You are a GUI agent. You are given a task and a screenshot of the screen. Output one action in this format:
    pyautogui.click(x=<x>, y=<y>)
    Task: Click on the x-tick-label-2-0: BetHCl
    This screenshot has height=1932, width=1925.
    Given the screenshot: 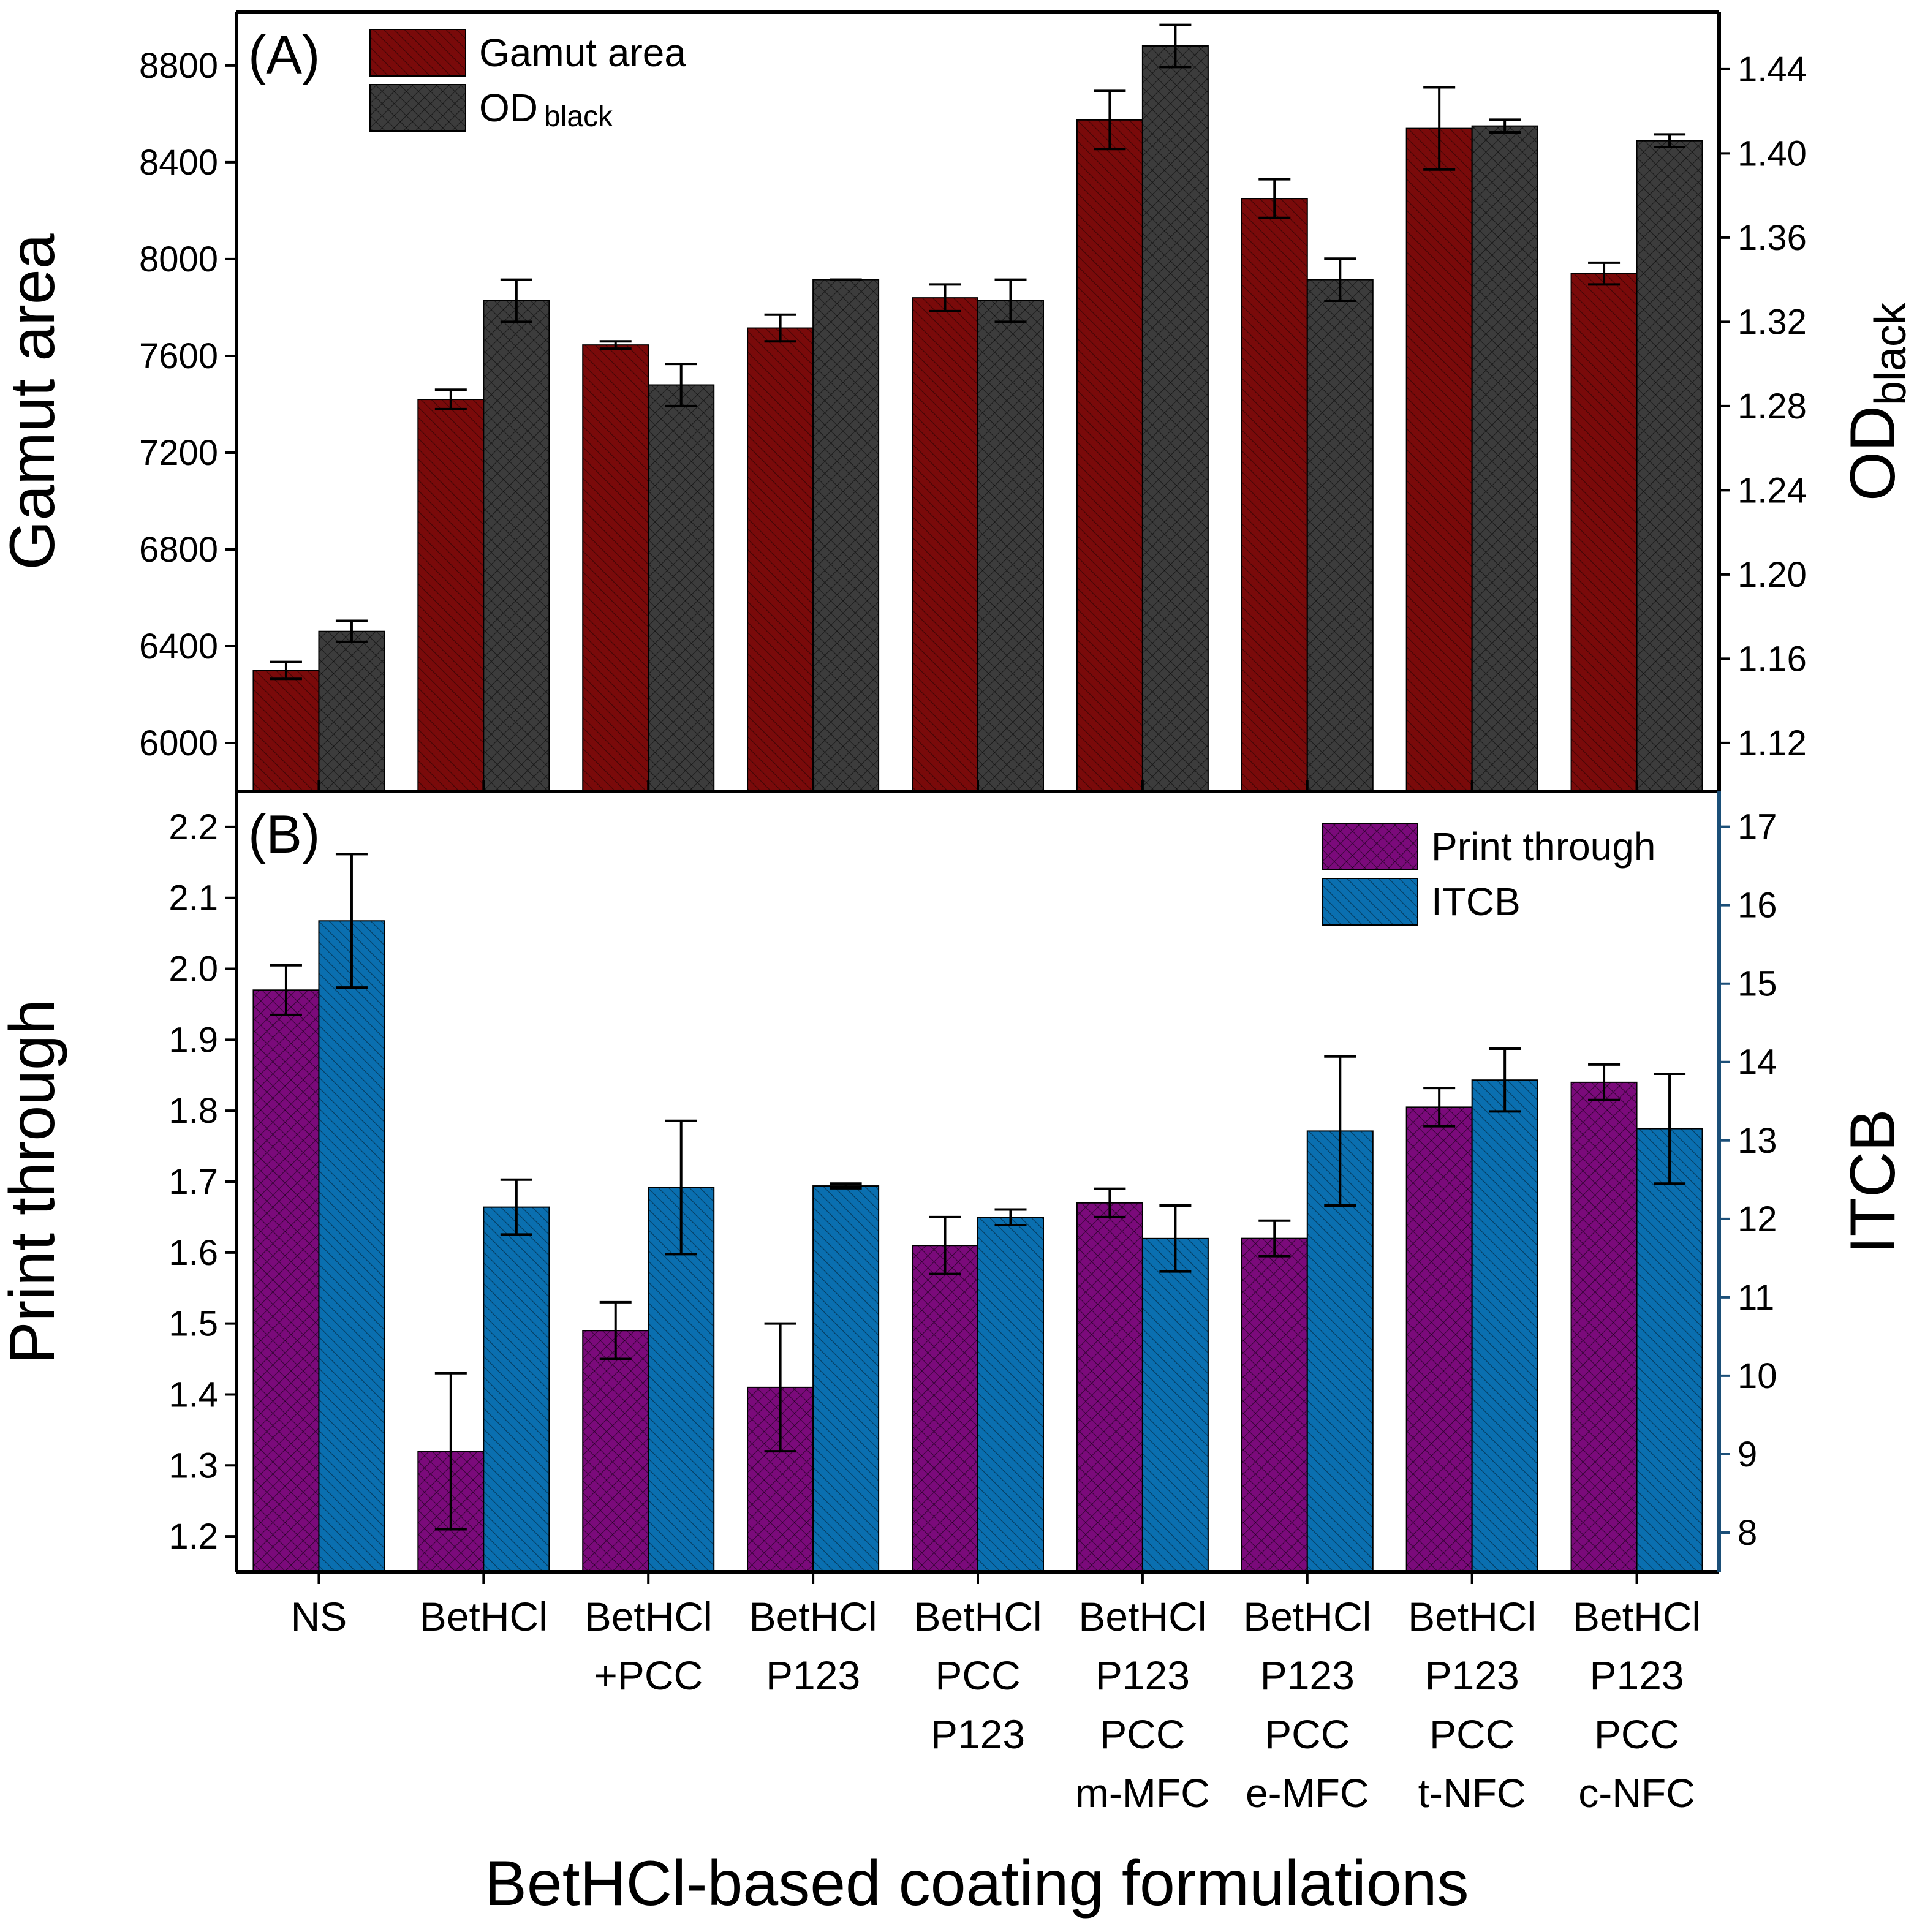 What is the action you would take?
    pyautogui.click(x=649, y=1616)
    